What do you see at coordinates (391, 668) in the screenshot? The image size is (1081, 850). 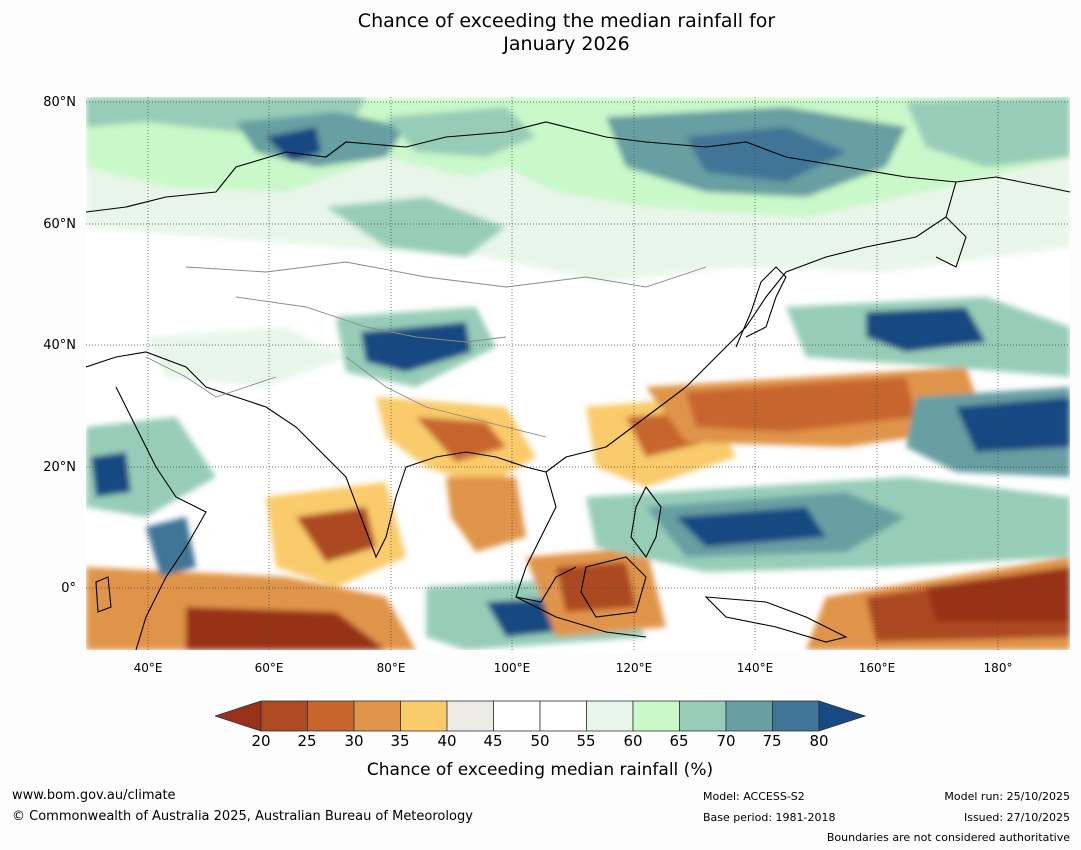 I see `lon-label-80e: 80°E` at bounding box center [391, 668].